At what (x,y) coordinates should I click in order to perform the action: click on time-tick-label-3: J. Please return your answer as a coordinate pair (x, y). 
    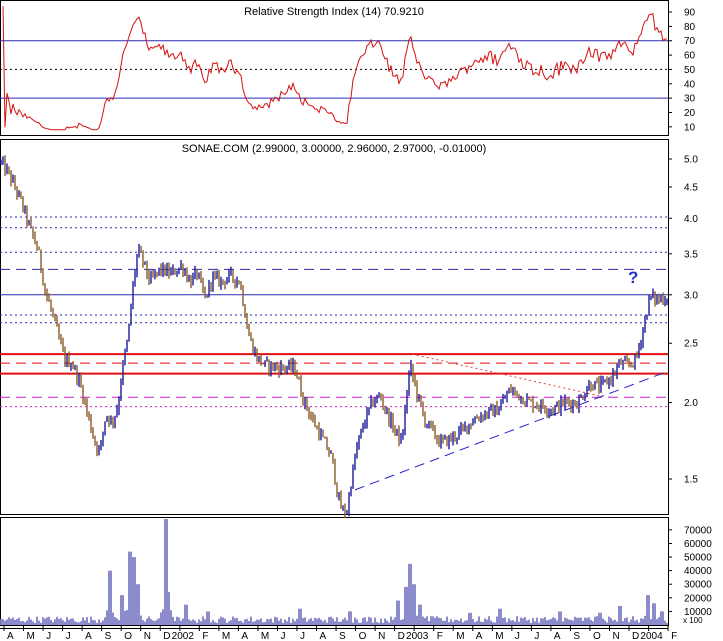
    Looking at the image, I should click on (68, 636).